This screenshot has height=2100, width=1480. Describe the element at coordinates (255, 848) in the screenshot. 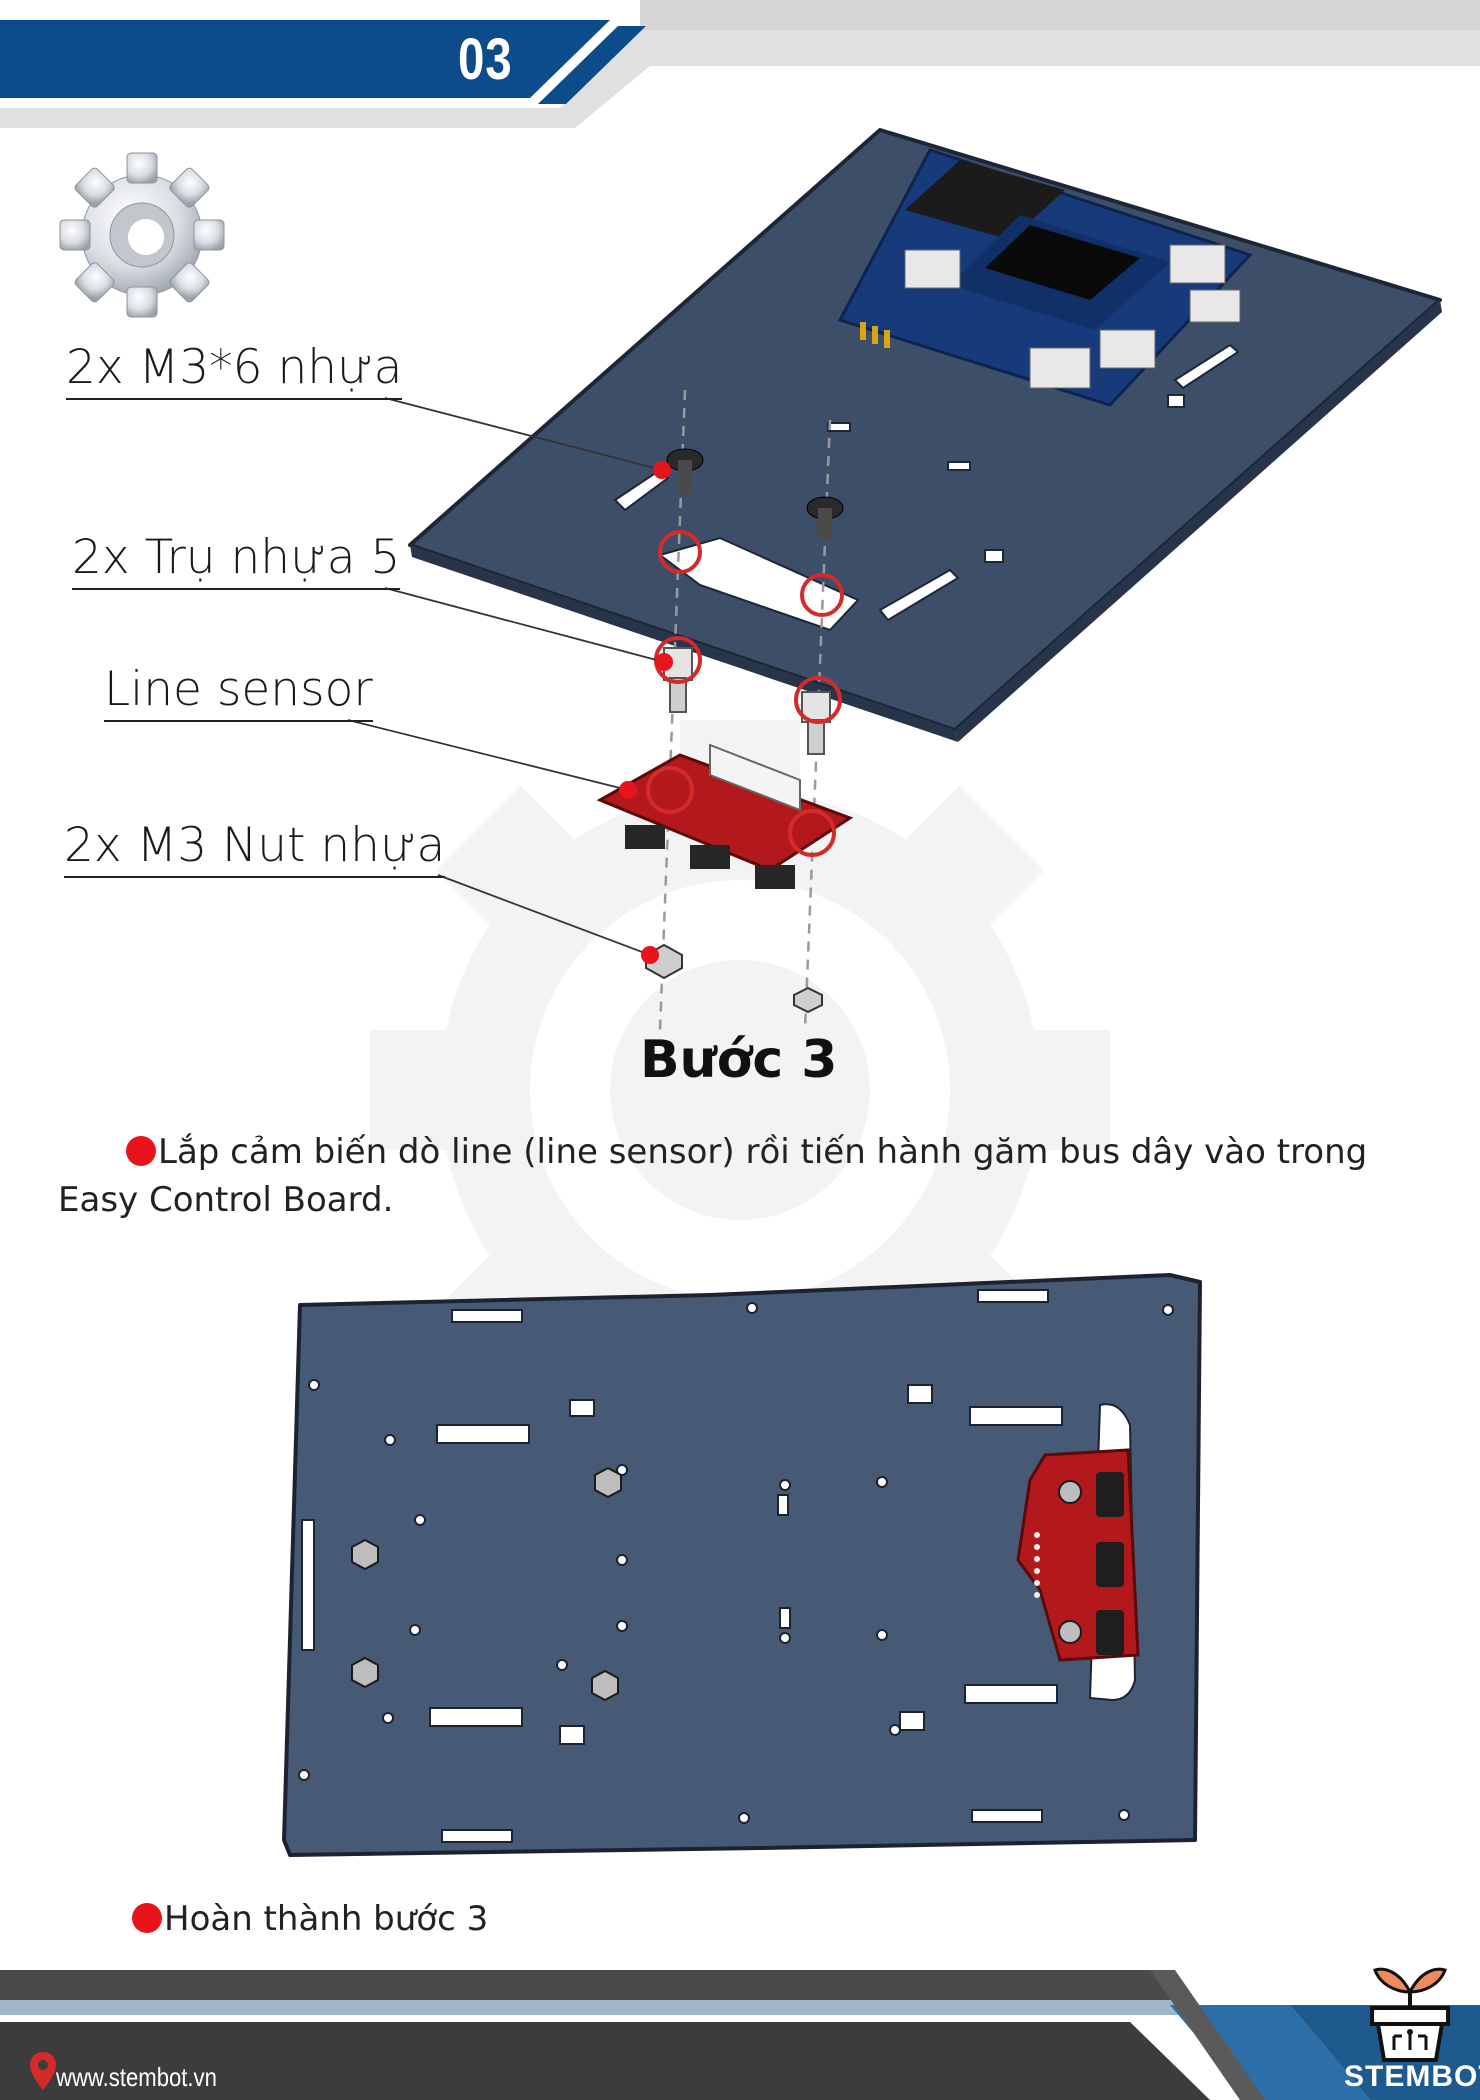

I see `callout-m3-nut: 2x M3 Nut nhựa` at that location.